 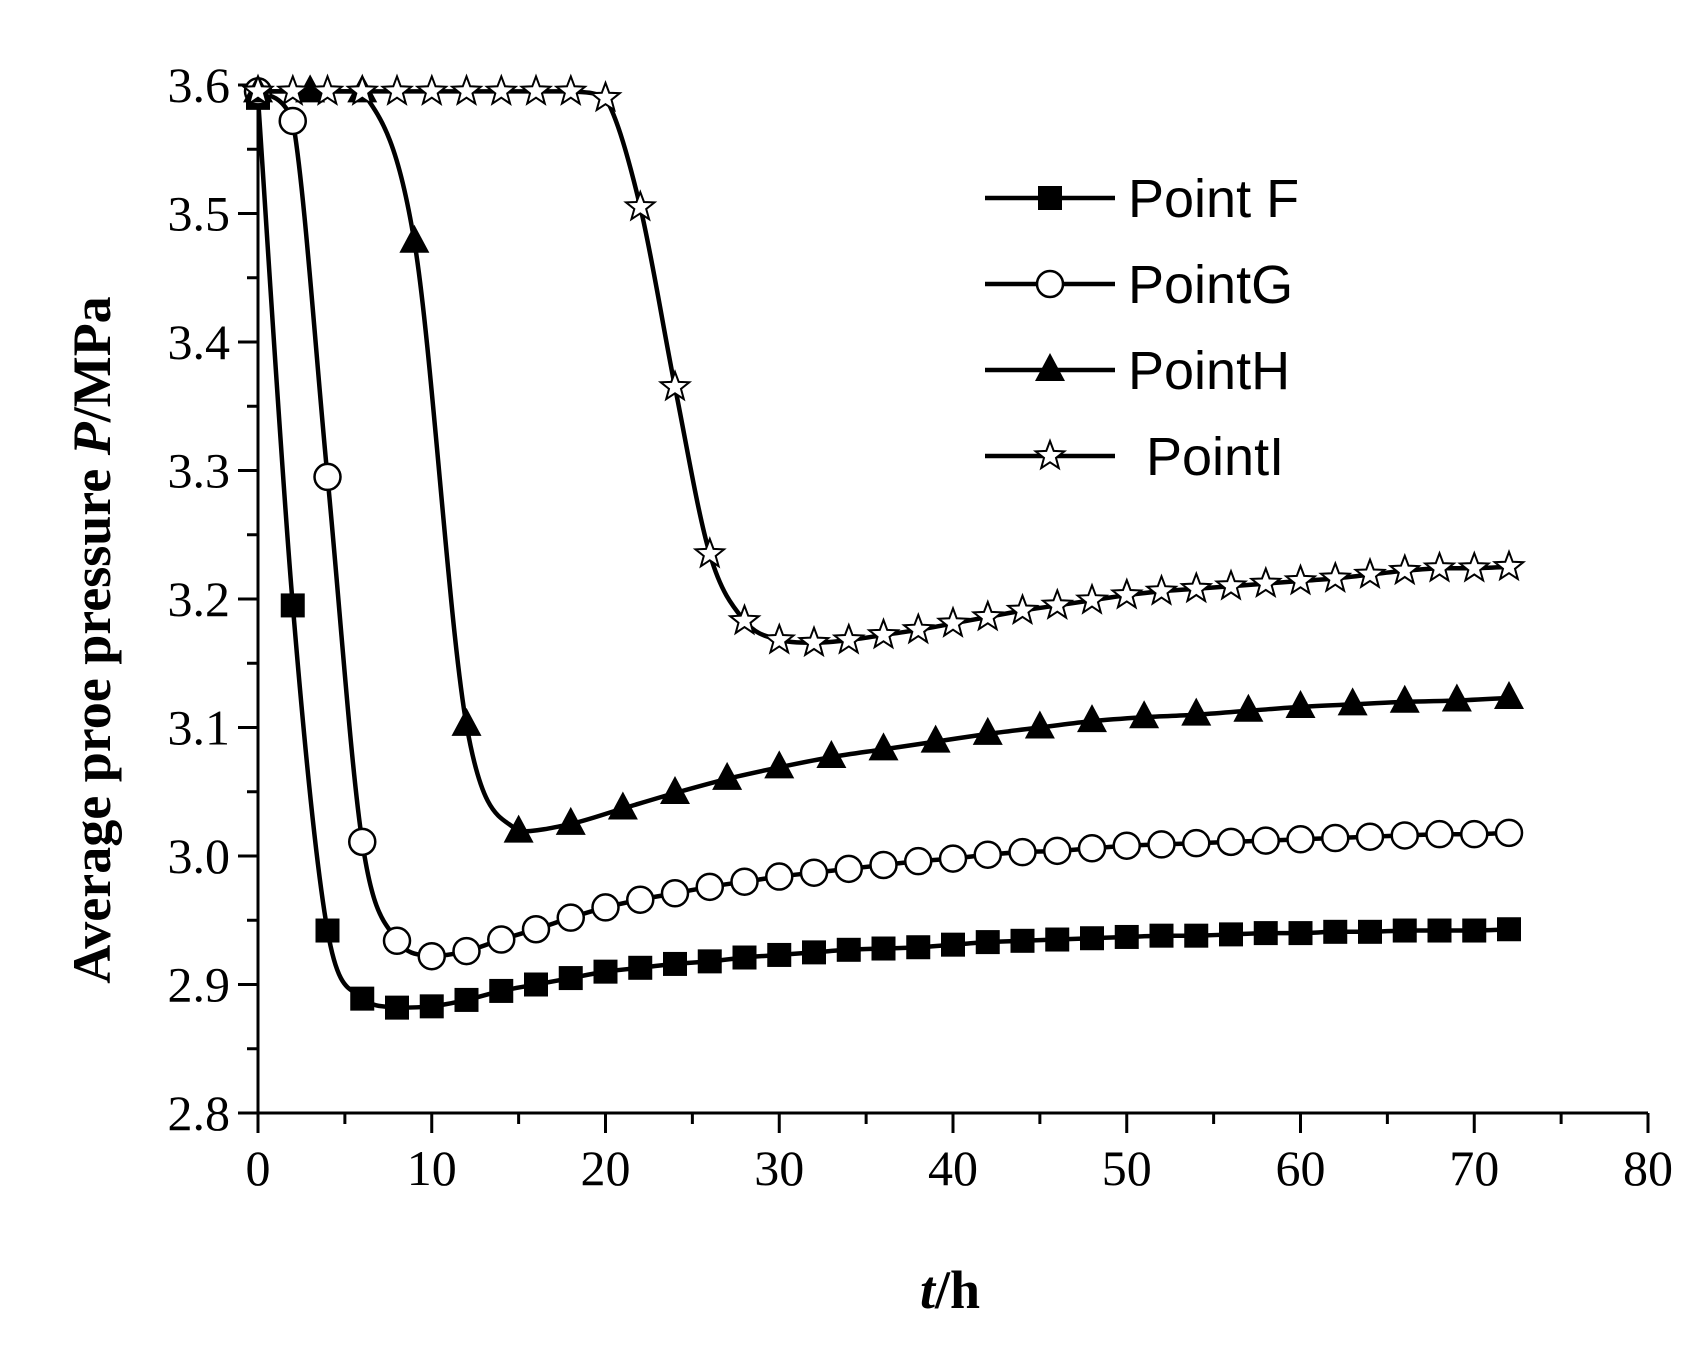 What do you see at coordinates (1301, 1168) in the screenshot?
I see `x-tick-label: 60` at bounding box center [1301, 1168].